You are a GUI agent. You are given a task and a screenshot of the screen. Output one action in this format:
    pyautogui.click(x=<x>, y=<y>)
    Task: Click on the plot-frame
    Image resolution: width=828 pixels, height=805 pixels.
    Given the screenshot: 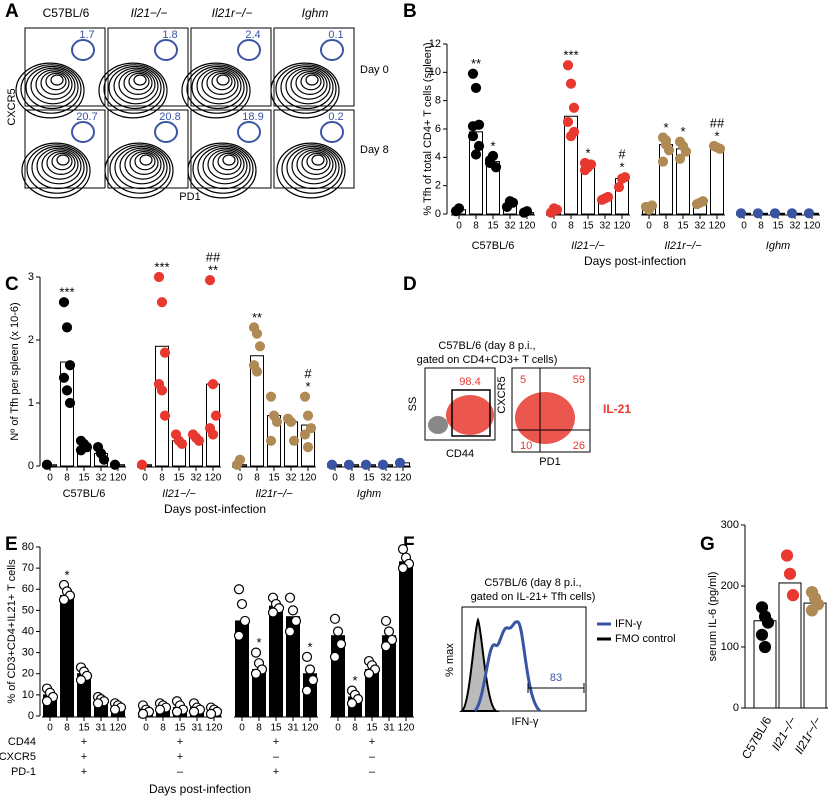 What is the action you would take?
    pyautogui.click(x=460, y=404)
    